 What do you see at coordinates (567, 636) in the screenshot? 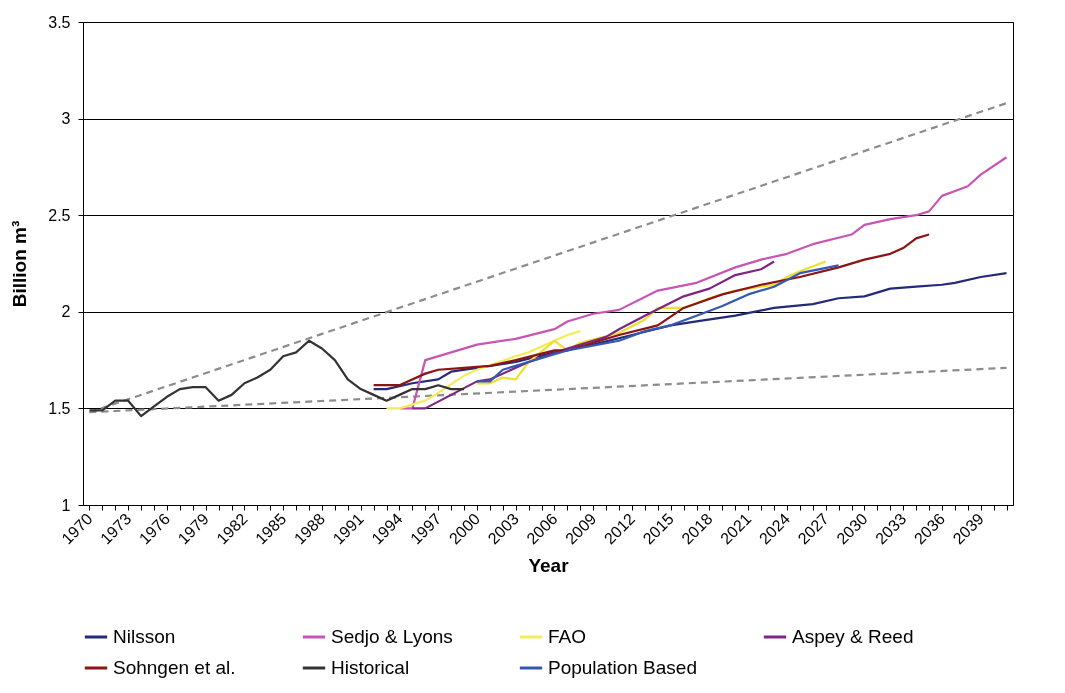
I see `legend-label: FAO` at bounding box center [567, 636].